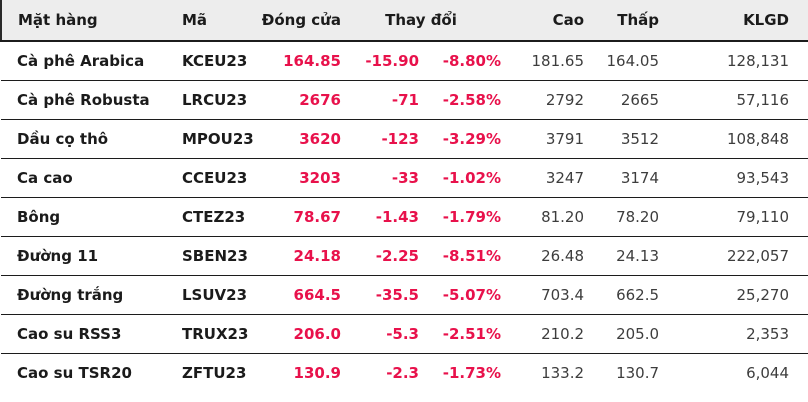  Describe the element at coordinates (221, 334) in the screenshot. I see `cell-code: TRUX23` at that location.